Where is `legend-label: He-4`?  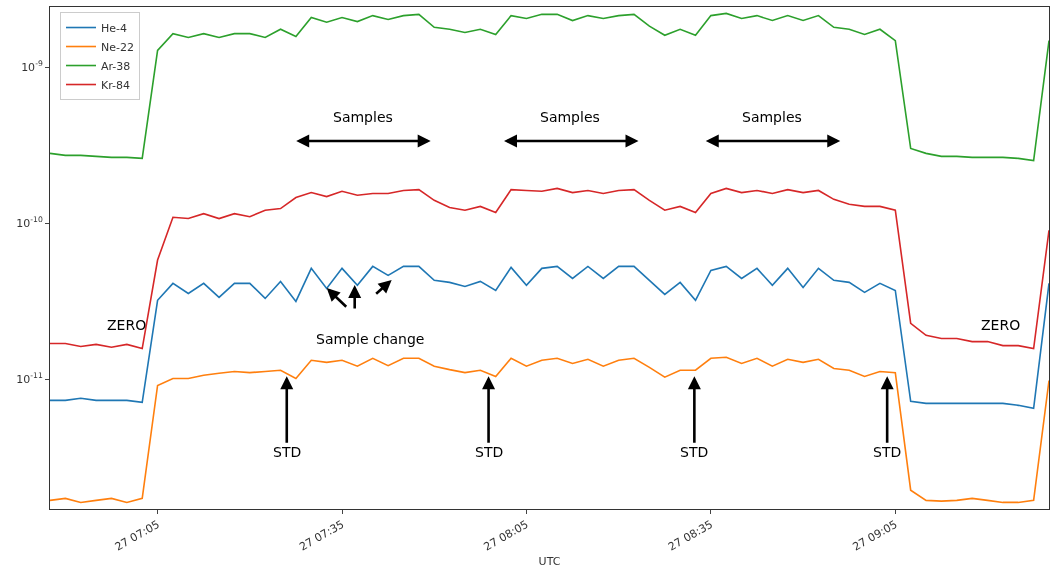
legend-label: He-4 is located at coordinates (114, 28).